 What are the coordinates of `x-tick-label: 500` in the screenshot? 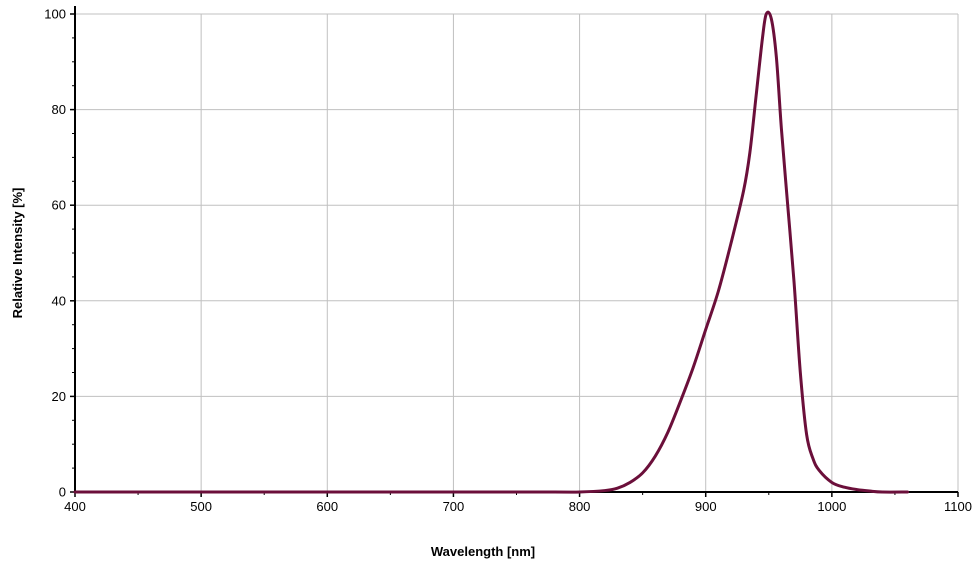 It's located at (201, 506).